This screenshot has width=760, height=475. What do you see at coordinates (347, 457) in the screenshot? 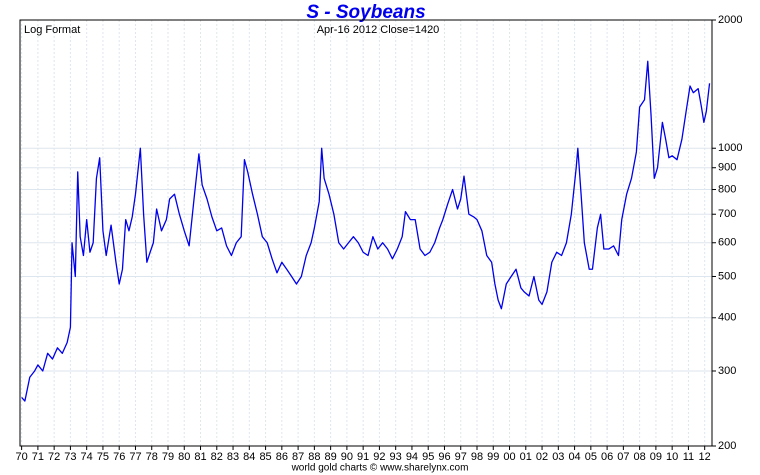
I see `x-tick-label: 90` at bounding box center [347, 457].